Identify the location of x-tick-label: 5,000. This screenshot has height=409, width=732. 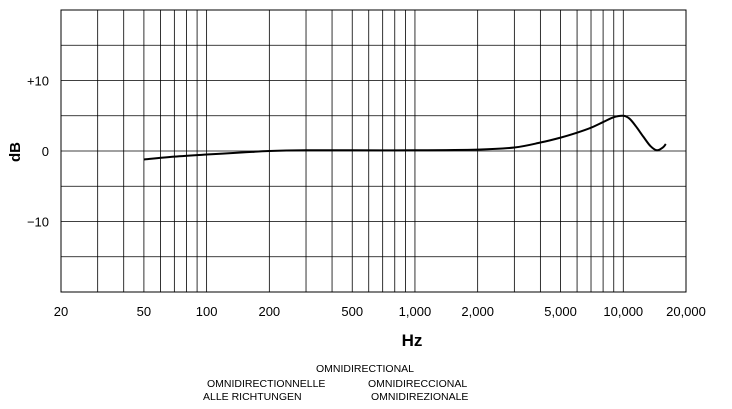
(560, 311).